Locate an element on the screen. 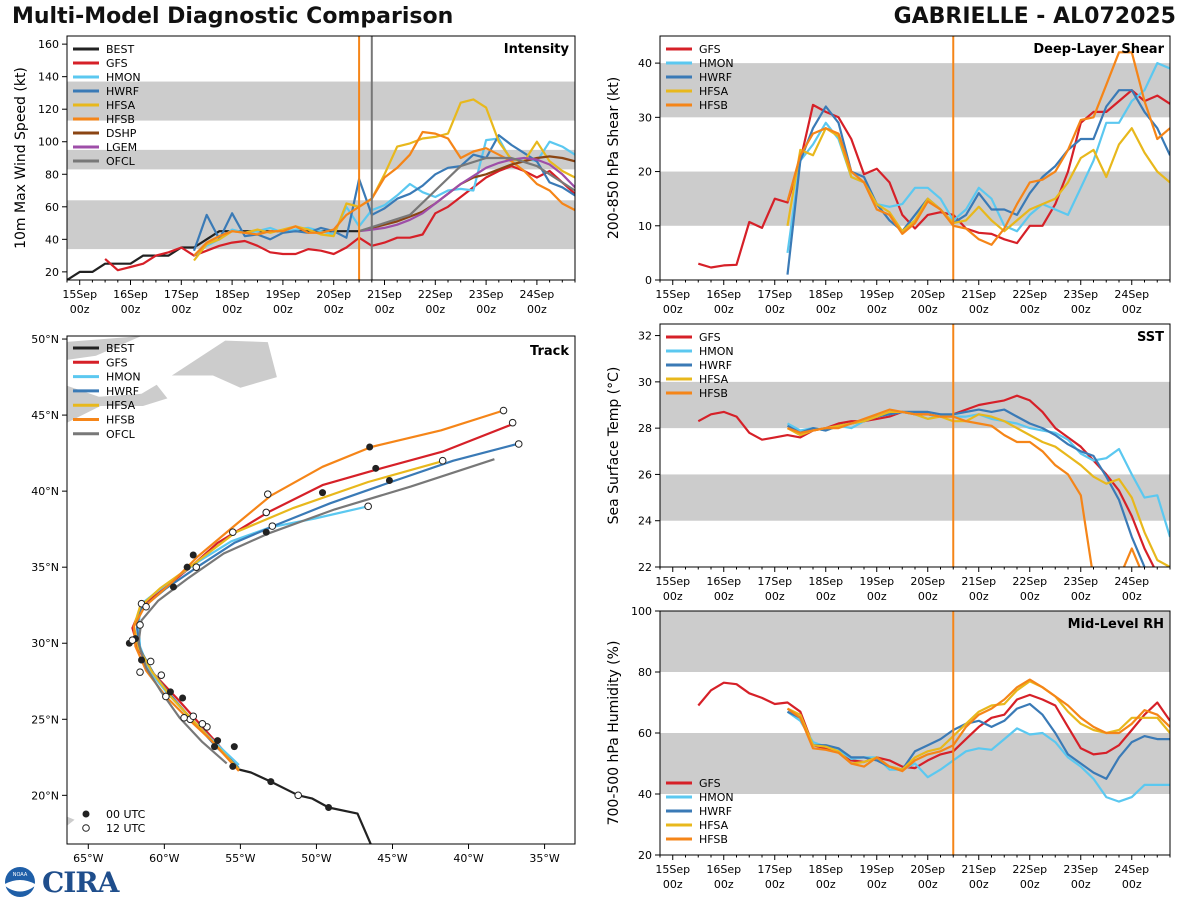 The height and width of the screenshot is (900, 1200). legend-label: DSHP is located at coordinates (121, 133).